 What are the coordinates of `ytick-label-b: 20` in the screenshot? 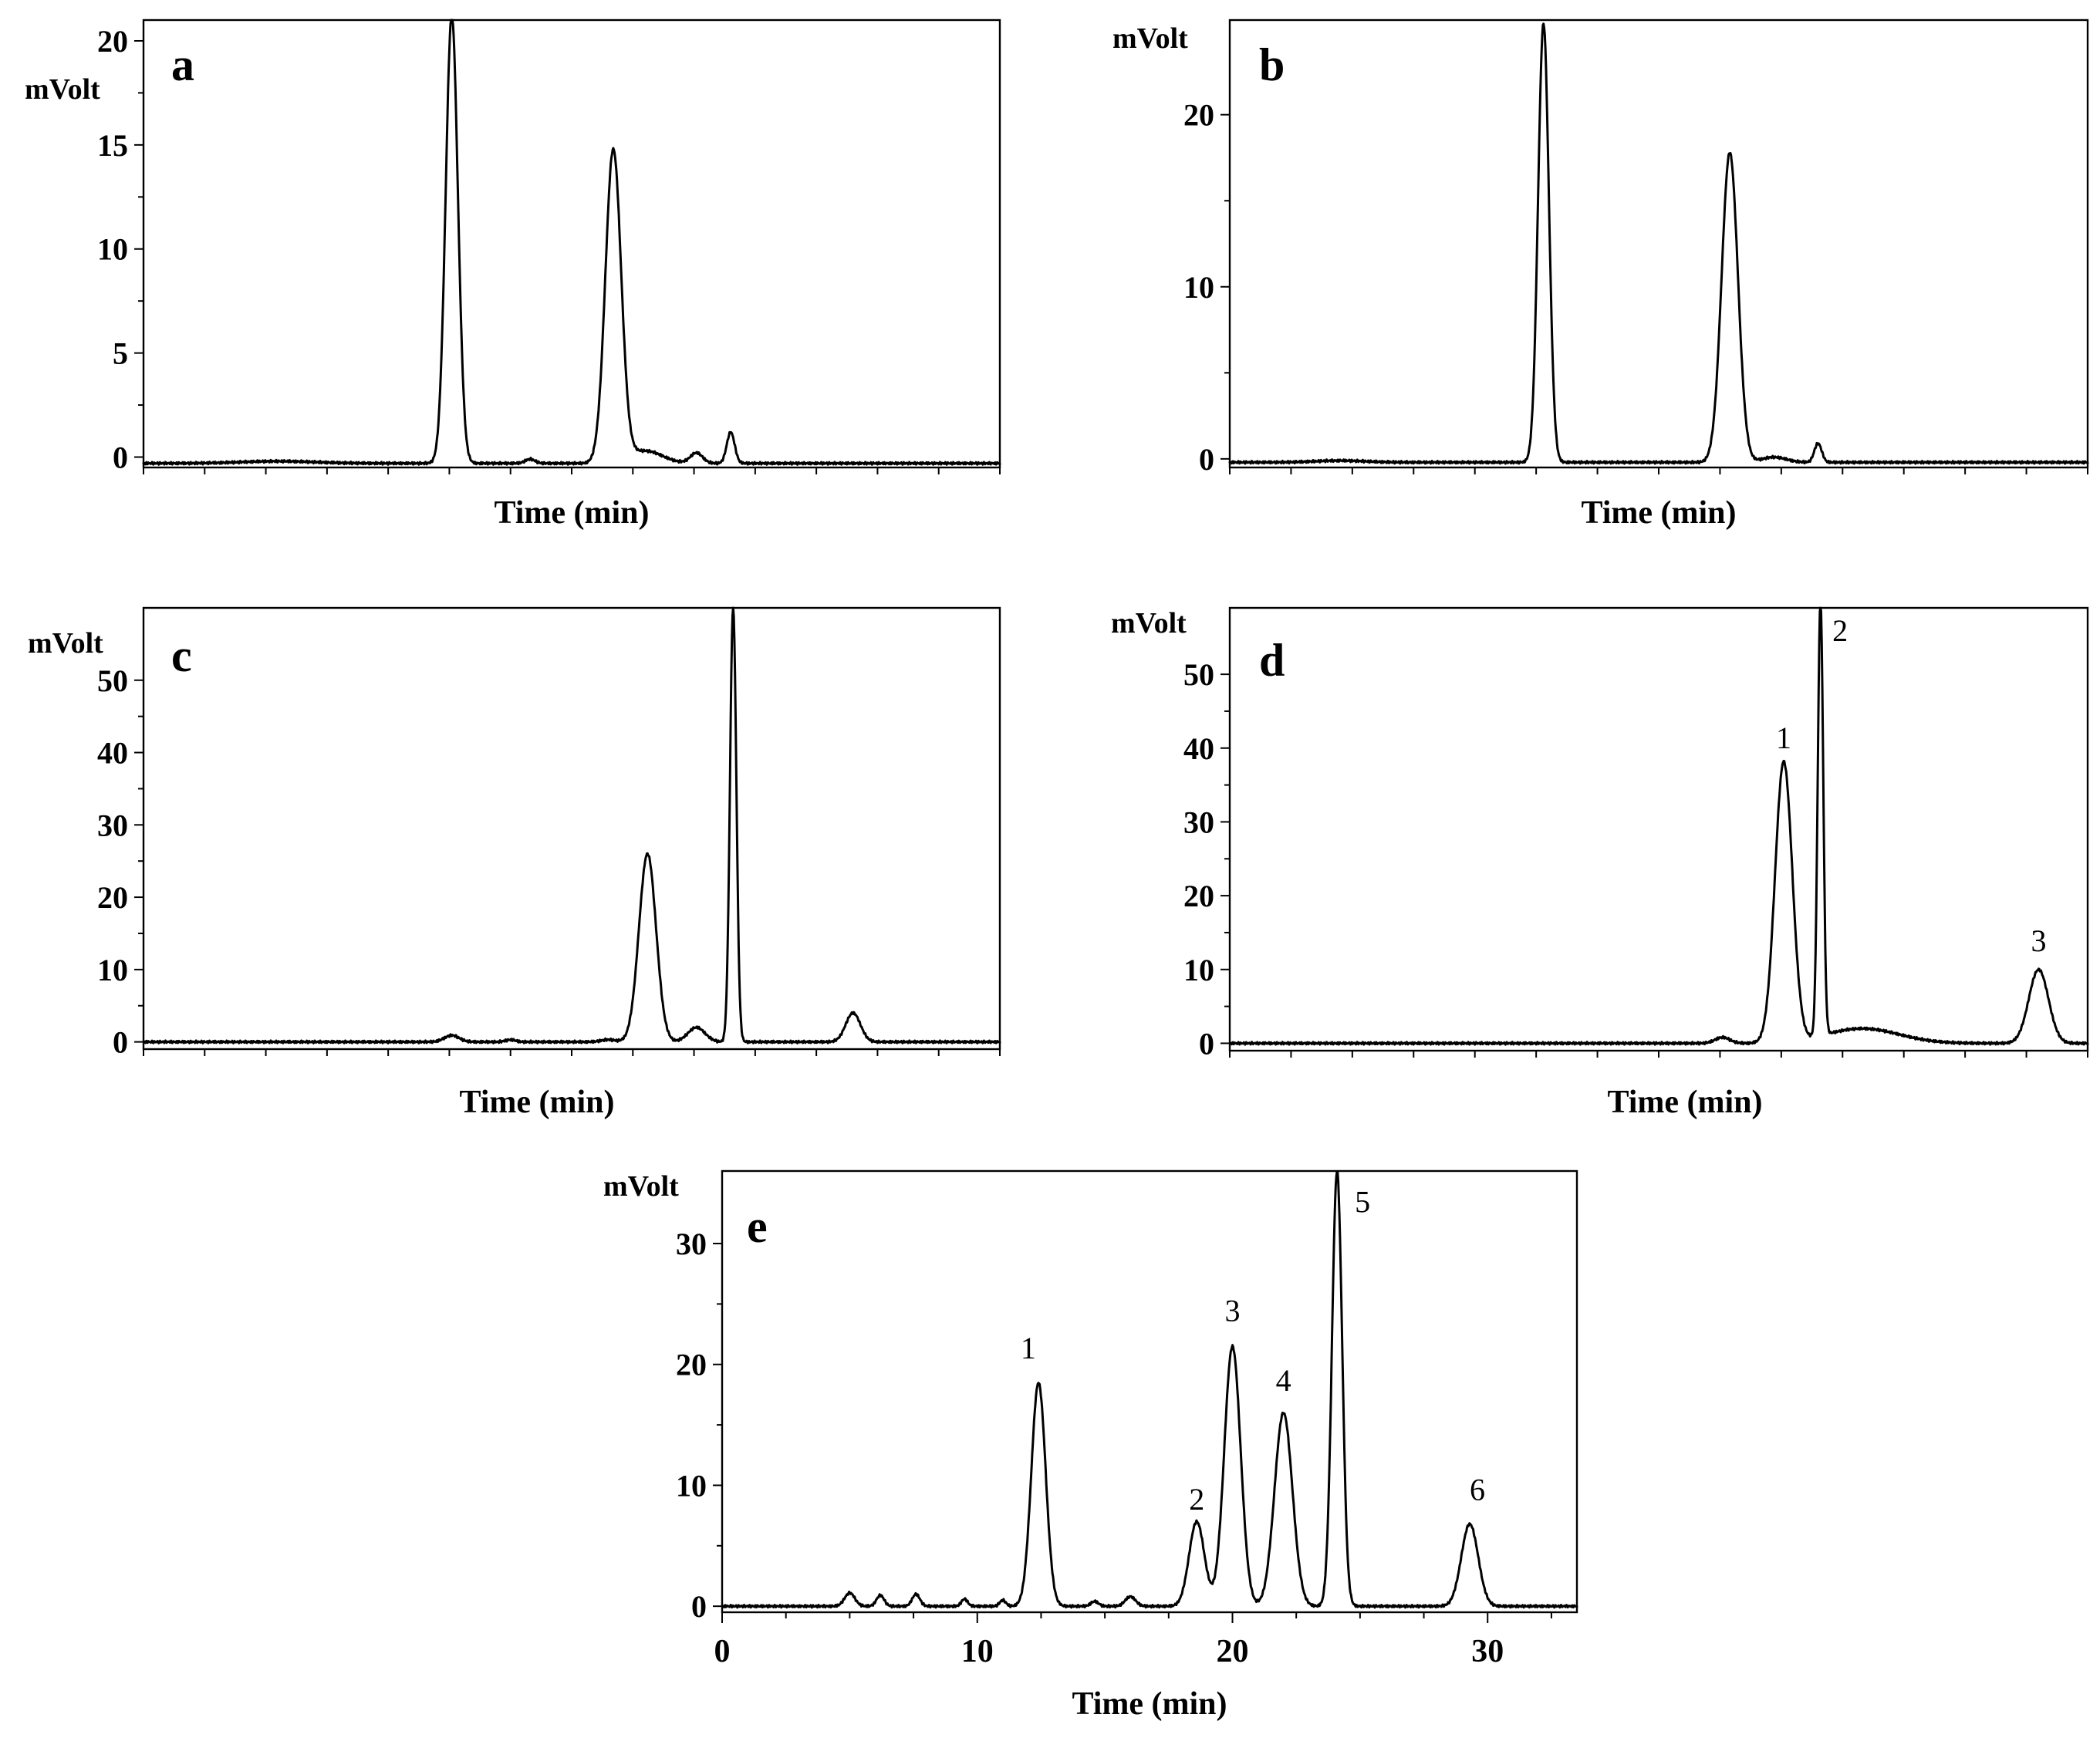 It's located at (1198, 116).